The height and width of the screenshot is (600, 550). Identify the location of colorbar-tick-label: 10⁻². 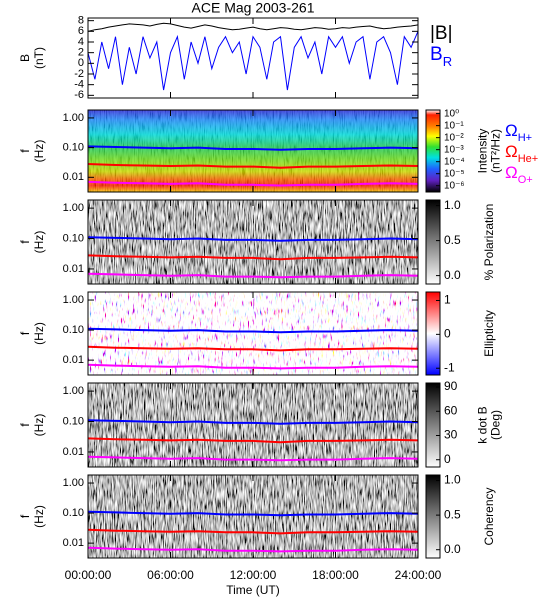
(454, 137).